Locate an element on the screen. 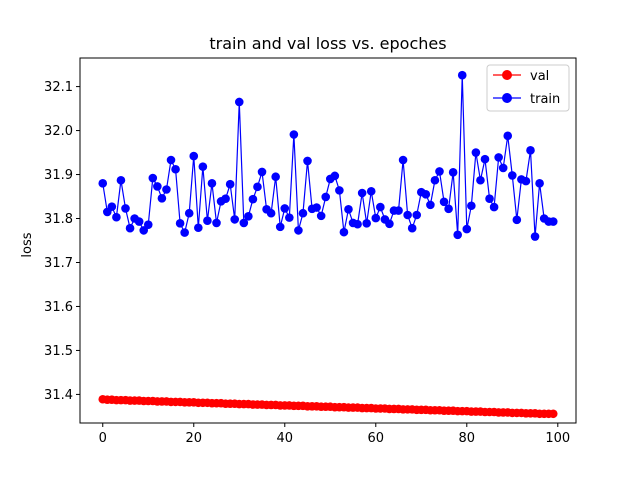  x-tick-label-20: 20 is located at coordinates (193, 438).